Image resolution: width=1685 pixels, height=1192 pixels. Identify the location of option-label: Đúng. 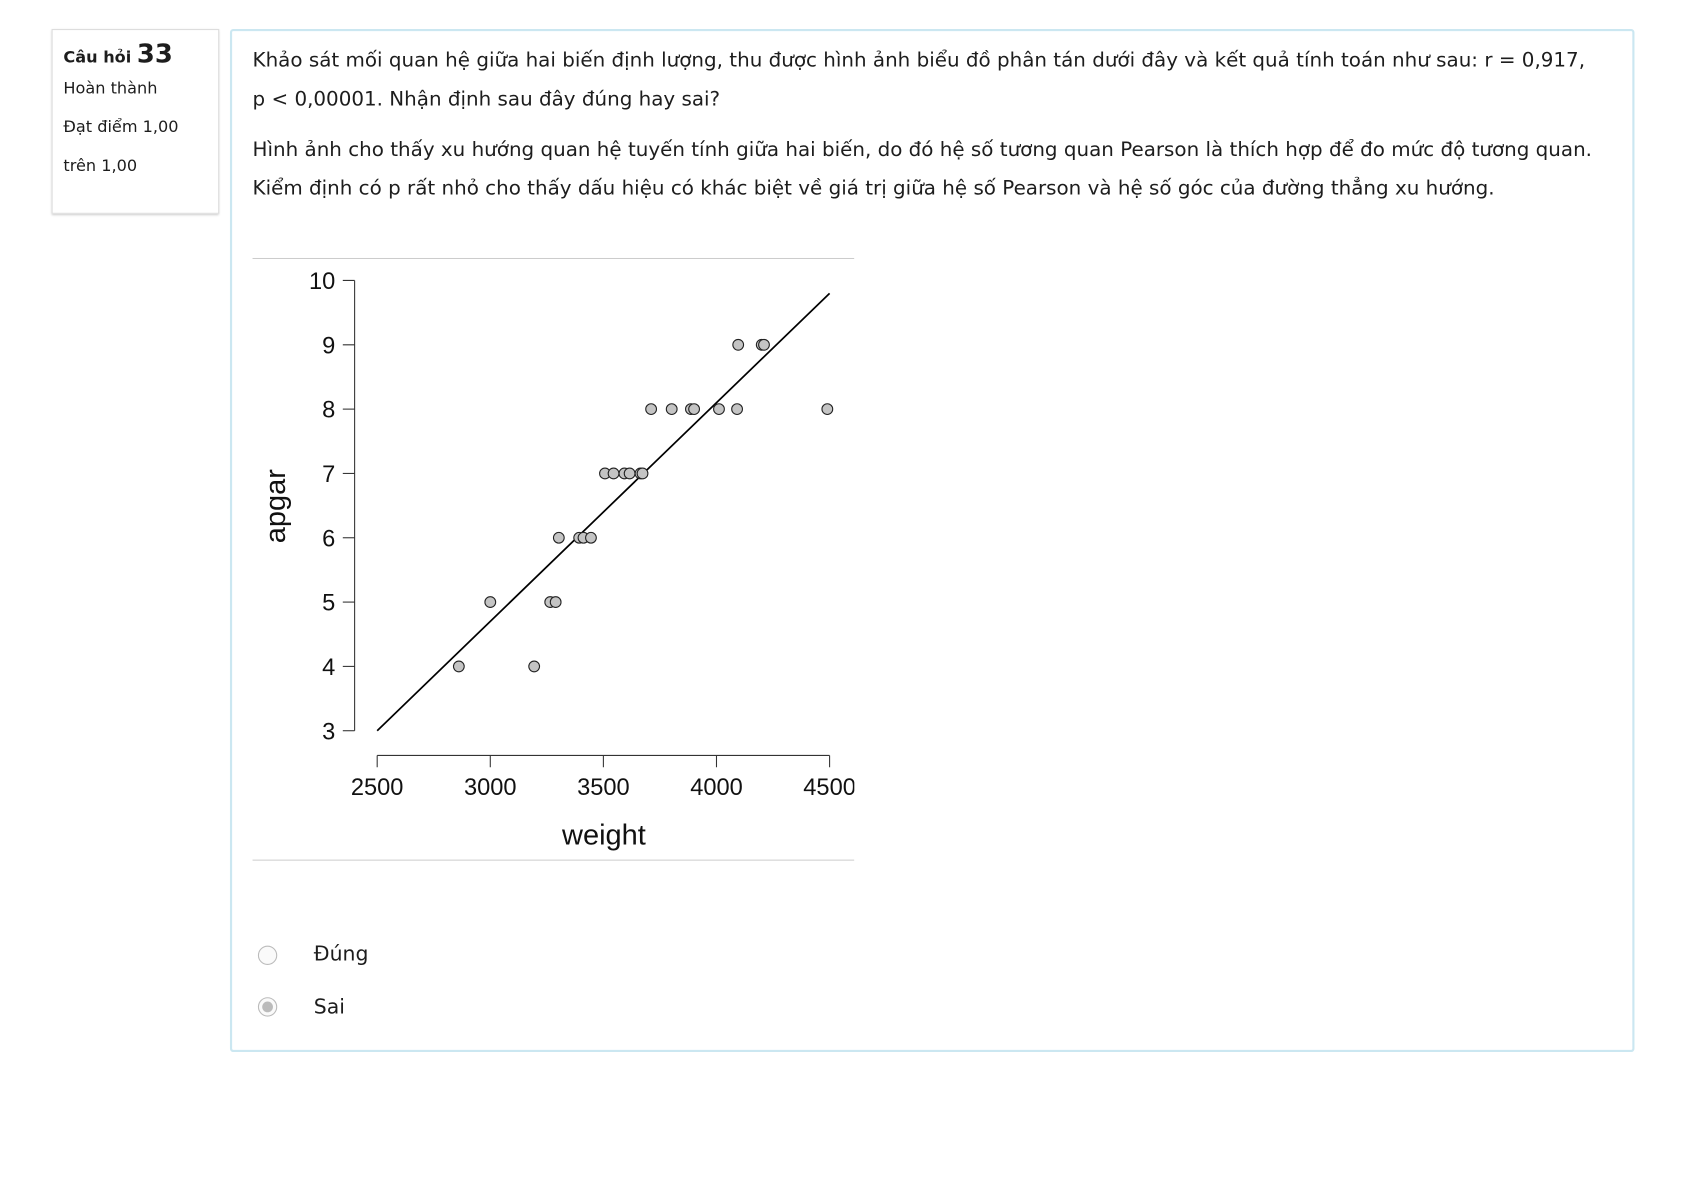
(341, 954).